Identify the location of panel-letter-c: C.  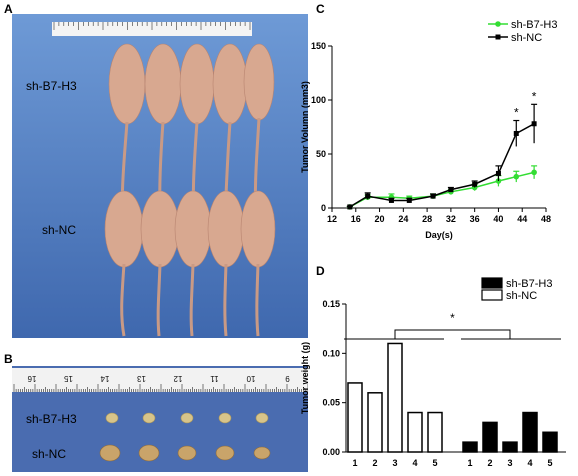
(320, 9).